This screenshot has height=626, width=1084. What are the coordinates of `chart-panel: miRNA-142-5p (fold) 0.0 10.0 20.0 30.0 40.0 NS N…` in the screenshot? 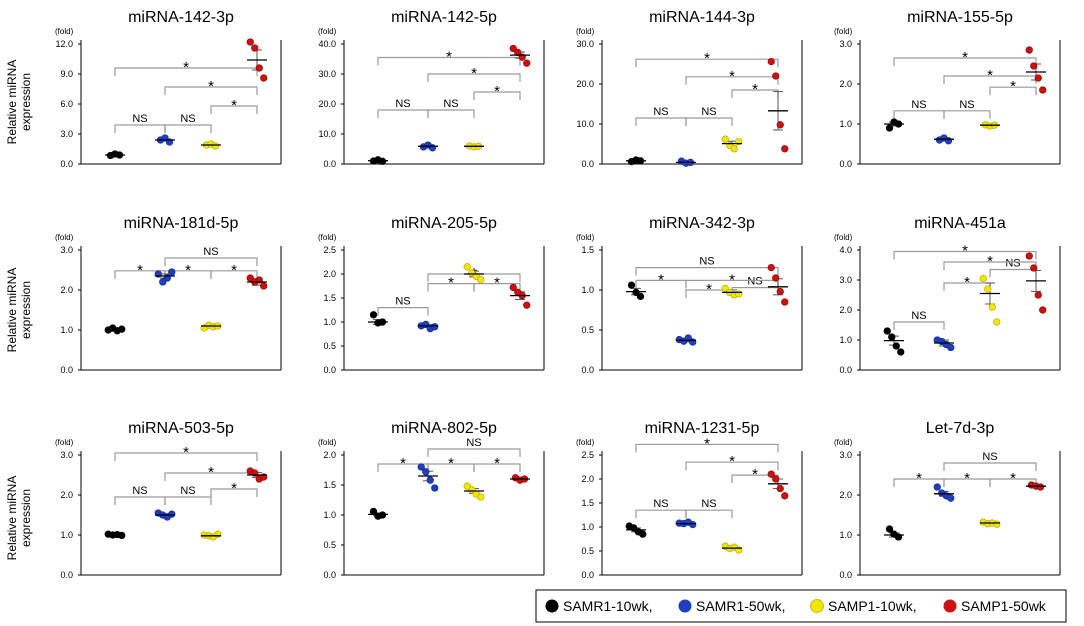 It's located at (431, 89).